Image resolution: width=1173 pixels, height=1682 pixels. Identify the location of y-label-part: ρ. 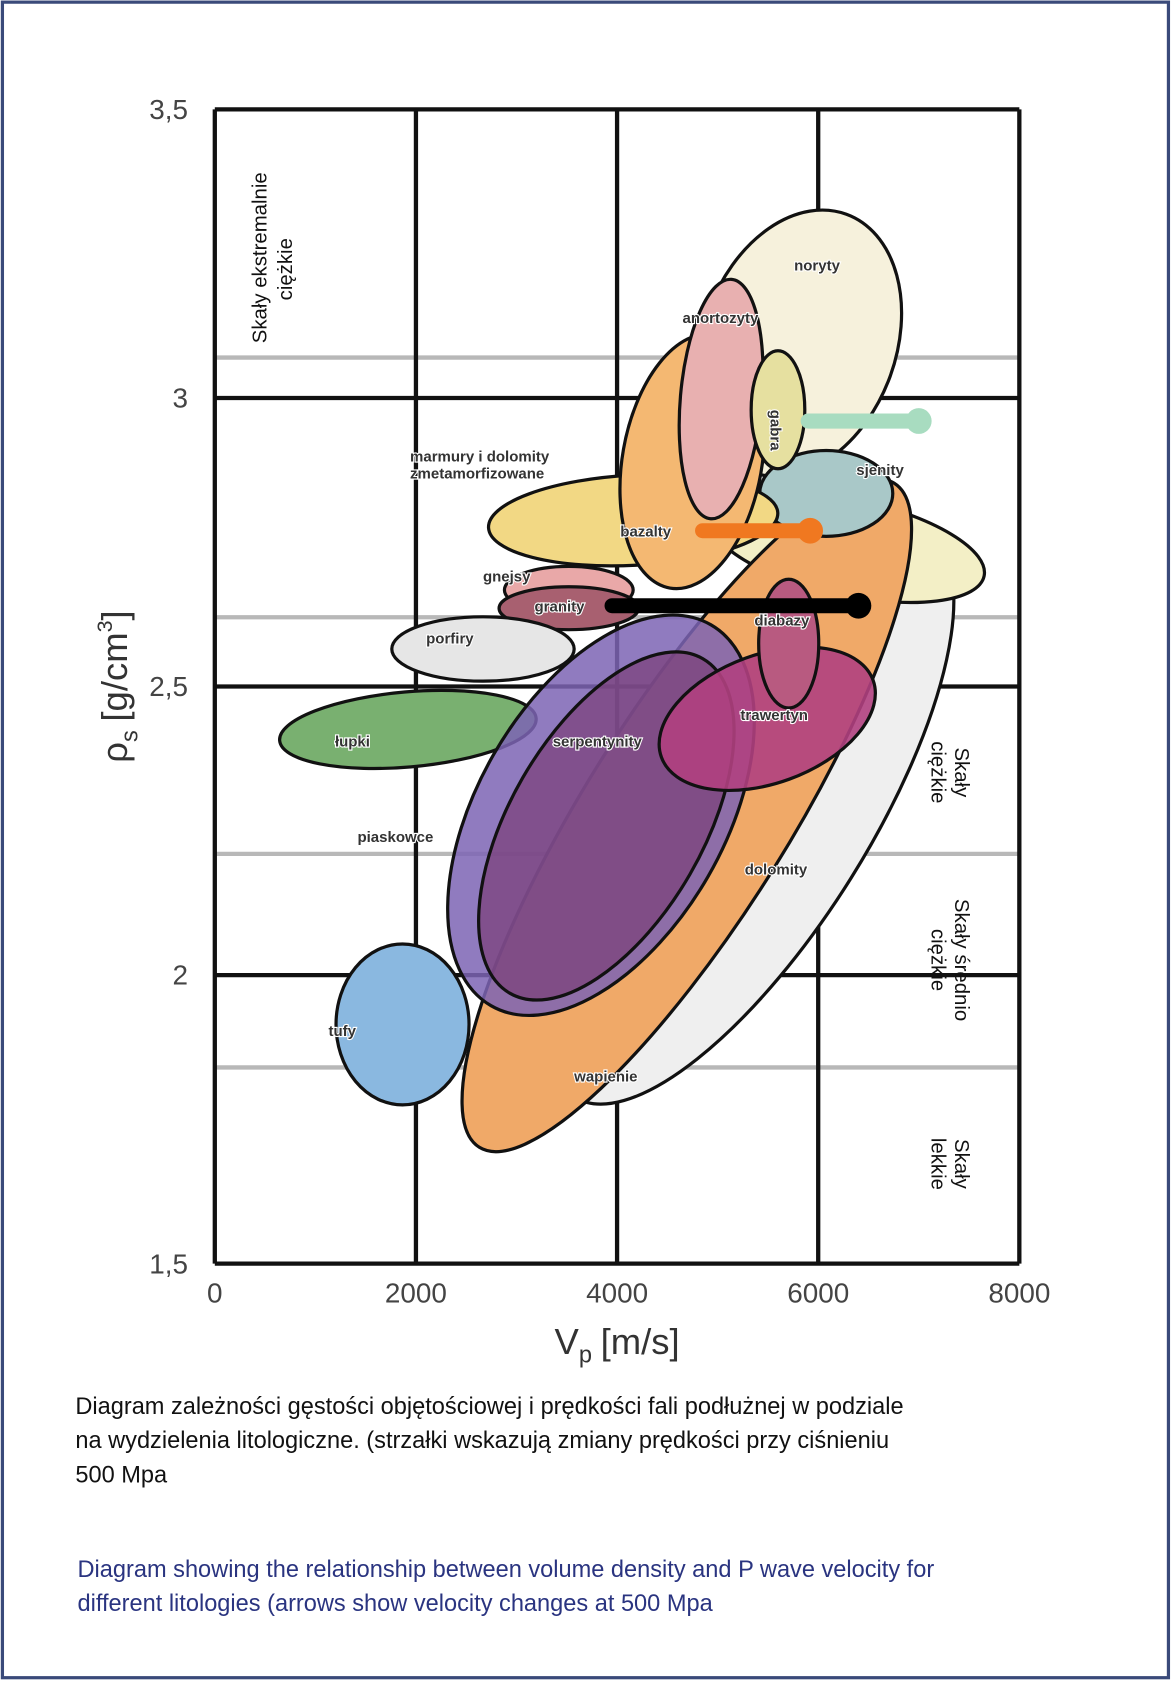
(114, 752).